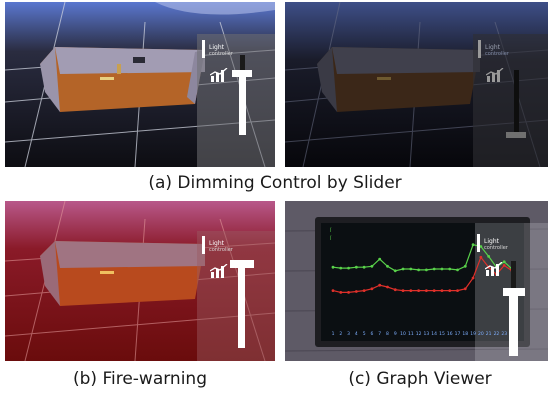  What do you see at coordinates (237, 100) in the screenshot?
I see `light-controller: Light controller` at bounding box center [237, 100].